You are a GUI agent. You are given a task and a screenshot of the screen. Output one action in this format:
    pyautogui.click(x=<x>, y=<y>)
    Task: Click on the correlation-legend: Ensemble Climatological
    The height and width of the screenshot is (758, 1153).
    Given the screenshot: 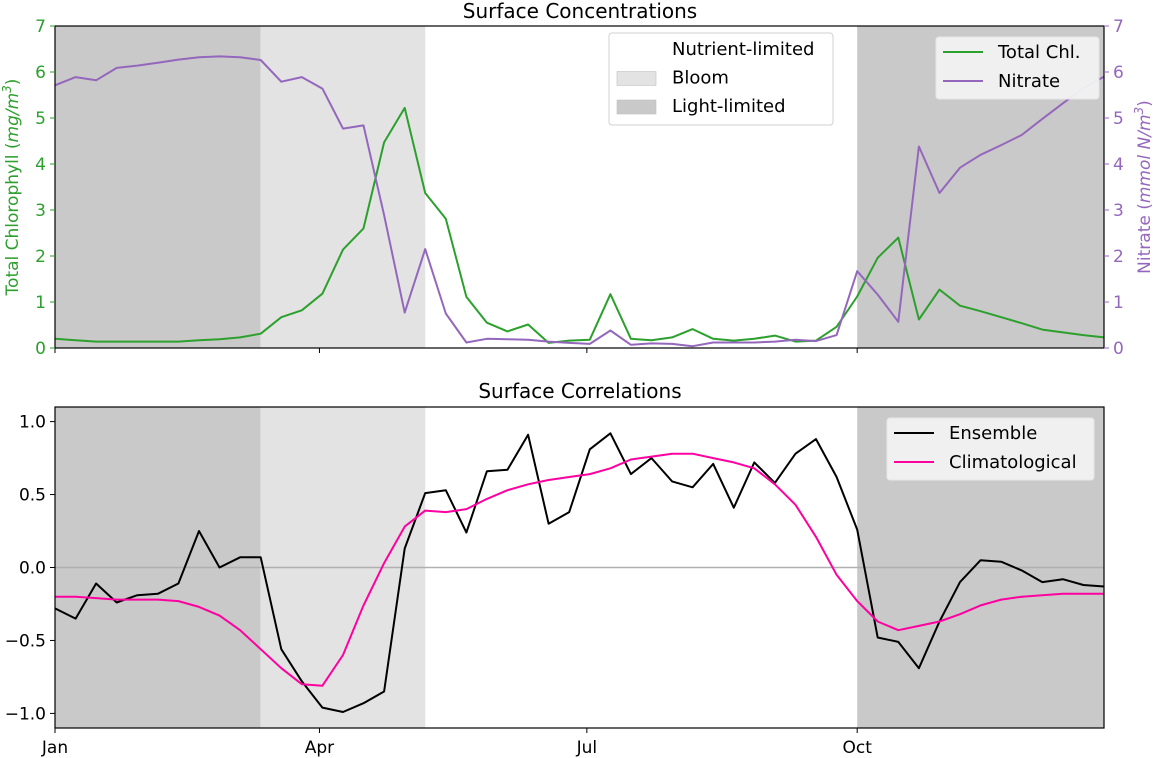 What is the action you would take?
    pyautogui.click(x=990, y=449)
    